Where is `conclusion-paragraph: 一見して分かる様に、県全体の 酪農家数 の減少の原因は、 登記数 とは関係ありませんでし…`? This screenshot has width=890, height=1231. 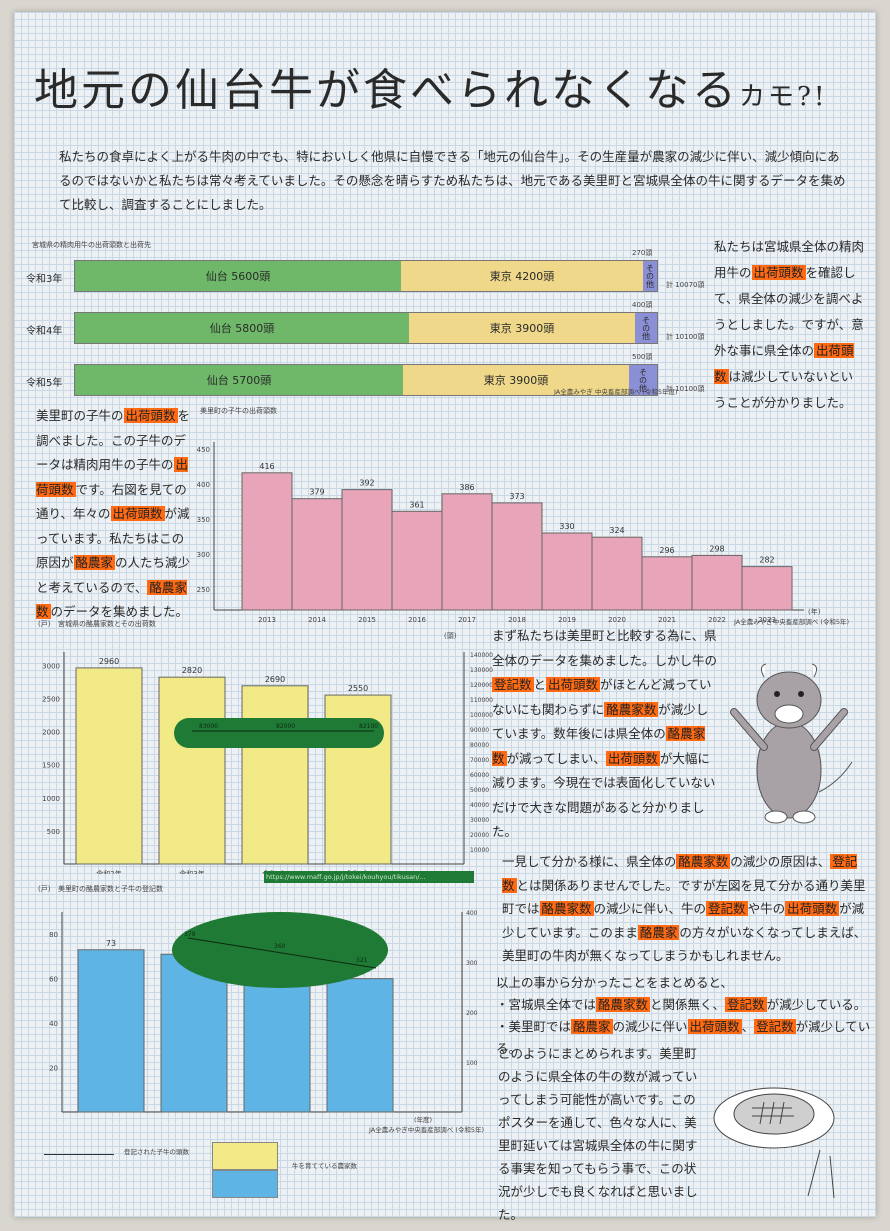
conclusion-paragraph: 一見して分かる様に、県全体の 酪農家数 の減少の原因は、 登記数 とは関係ありませんでし… is located at coordinates (686, 909).